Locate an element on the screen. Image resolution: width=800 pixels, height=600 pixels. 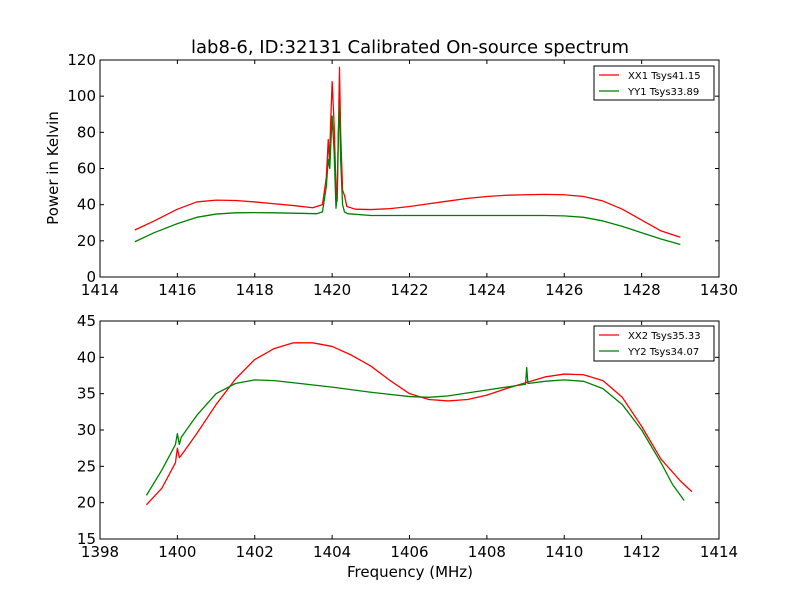
legend: XX1 Tsys41.15 YY1 Tsys33.89 is located at coordinates (654, 83).